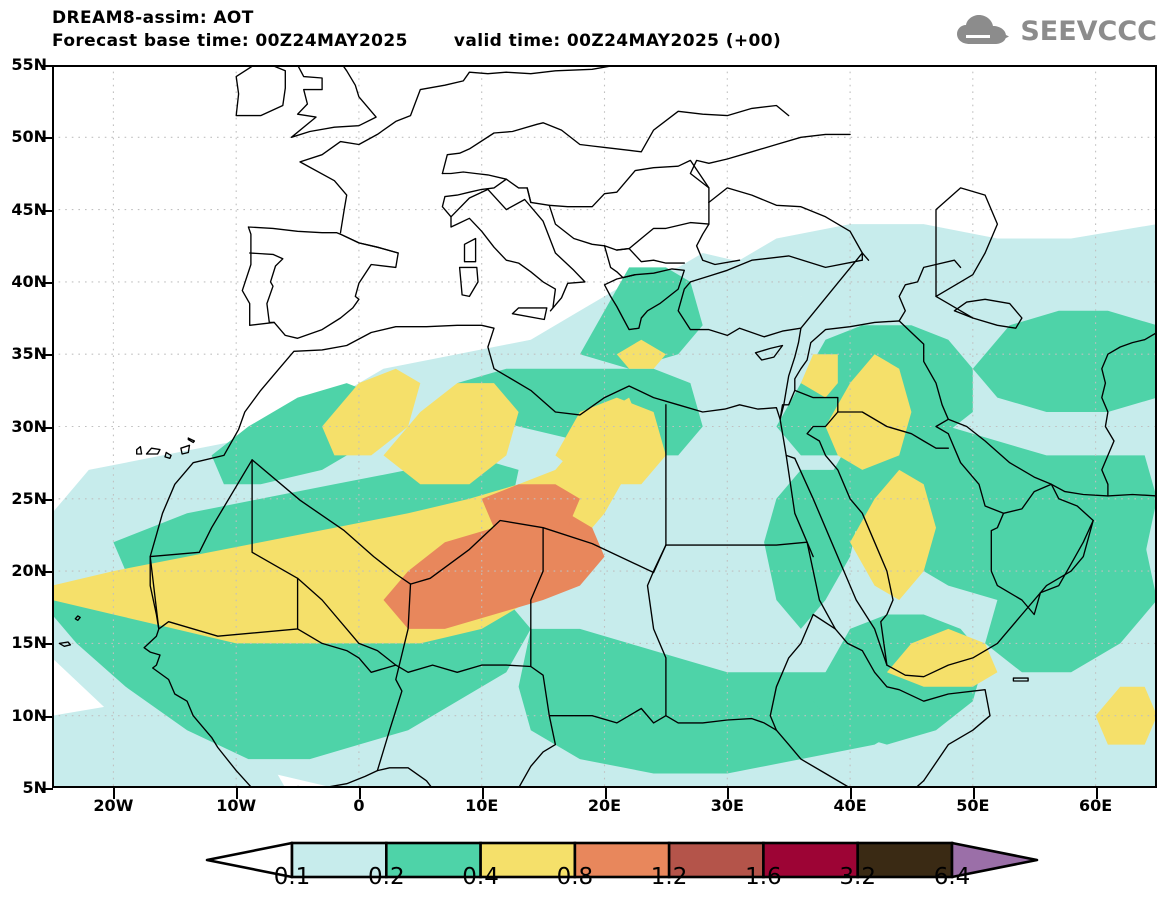 The height and width of the screenshot is (905, 1165). What do you see at coordinates (34, 787) in the screenshot?
I see `y-axis-label: 5N` at bounding box center [34, 787].